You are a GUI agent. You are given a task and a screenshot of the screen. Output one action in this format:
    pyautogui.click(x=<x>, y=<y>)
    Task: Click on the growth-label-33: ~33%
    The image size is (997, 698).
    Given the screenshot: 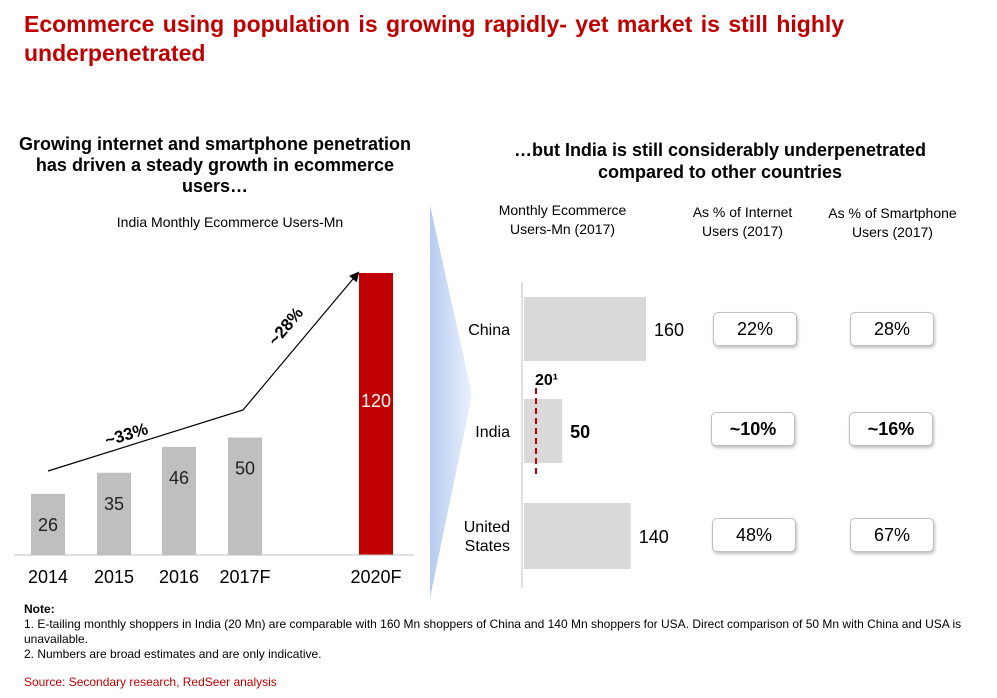 What is the action you would take?
    pyautogui.click(x=127, y=434)
    